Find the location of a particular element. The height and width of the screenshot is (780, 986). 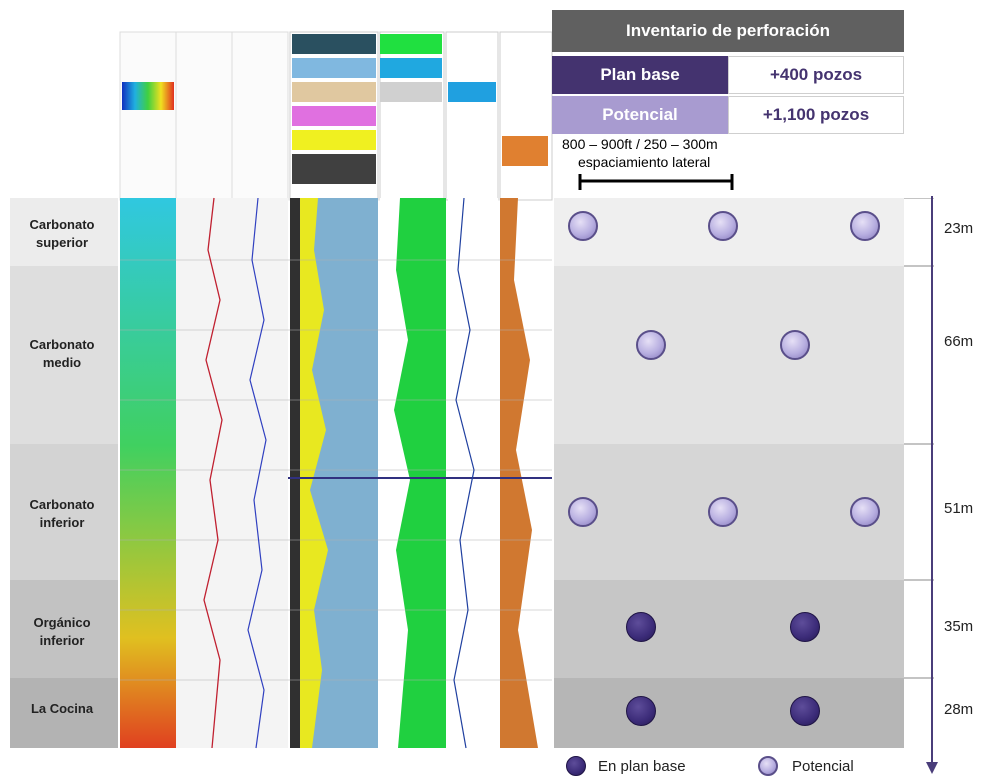

legend-potential-icon is located at coordinates (768, 766).